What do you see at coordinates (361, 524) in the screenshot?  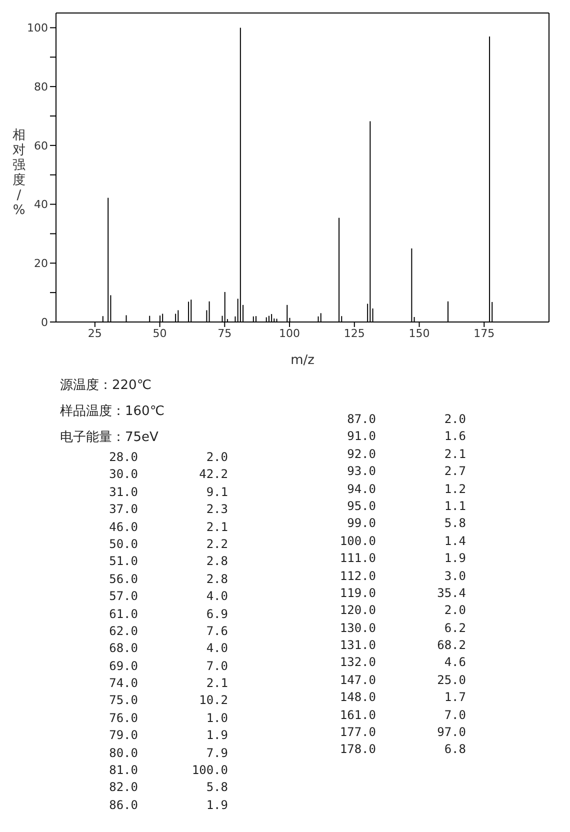 I see `text: 99.0` at bounding box center [361, 524].